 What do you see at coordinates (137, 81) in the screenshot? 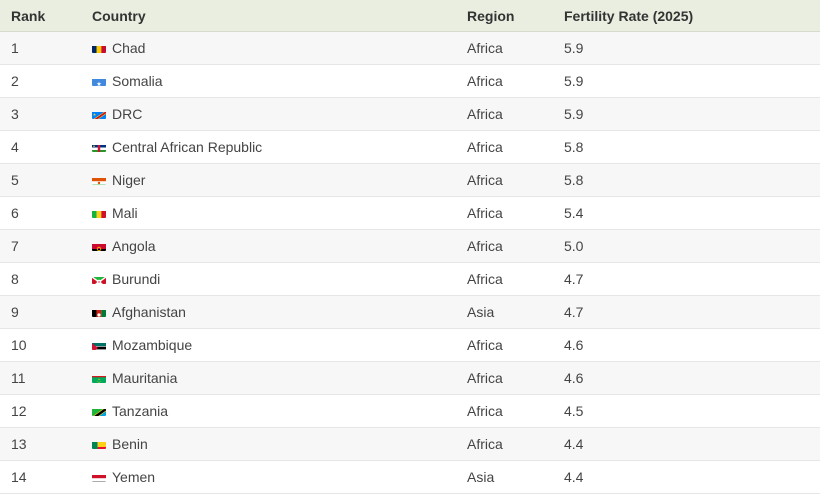
I see `country-name: Somalia` at bounding box center [137, 81].